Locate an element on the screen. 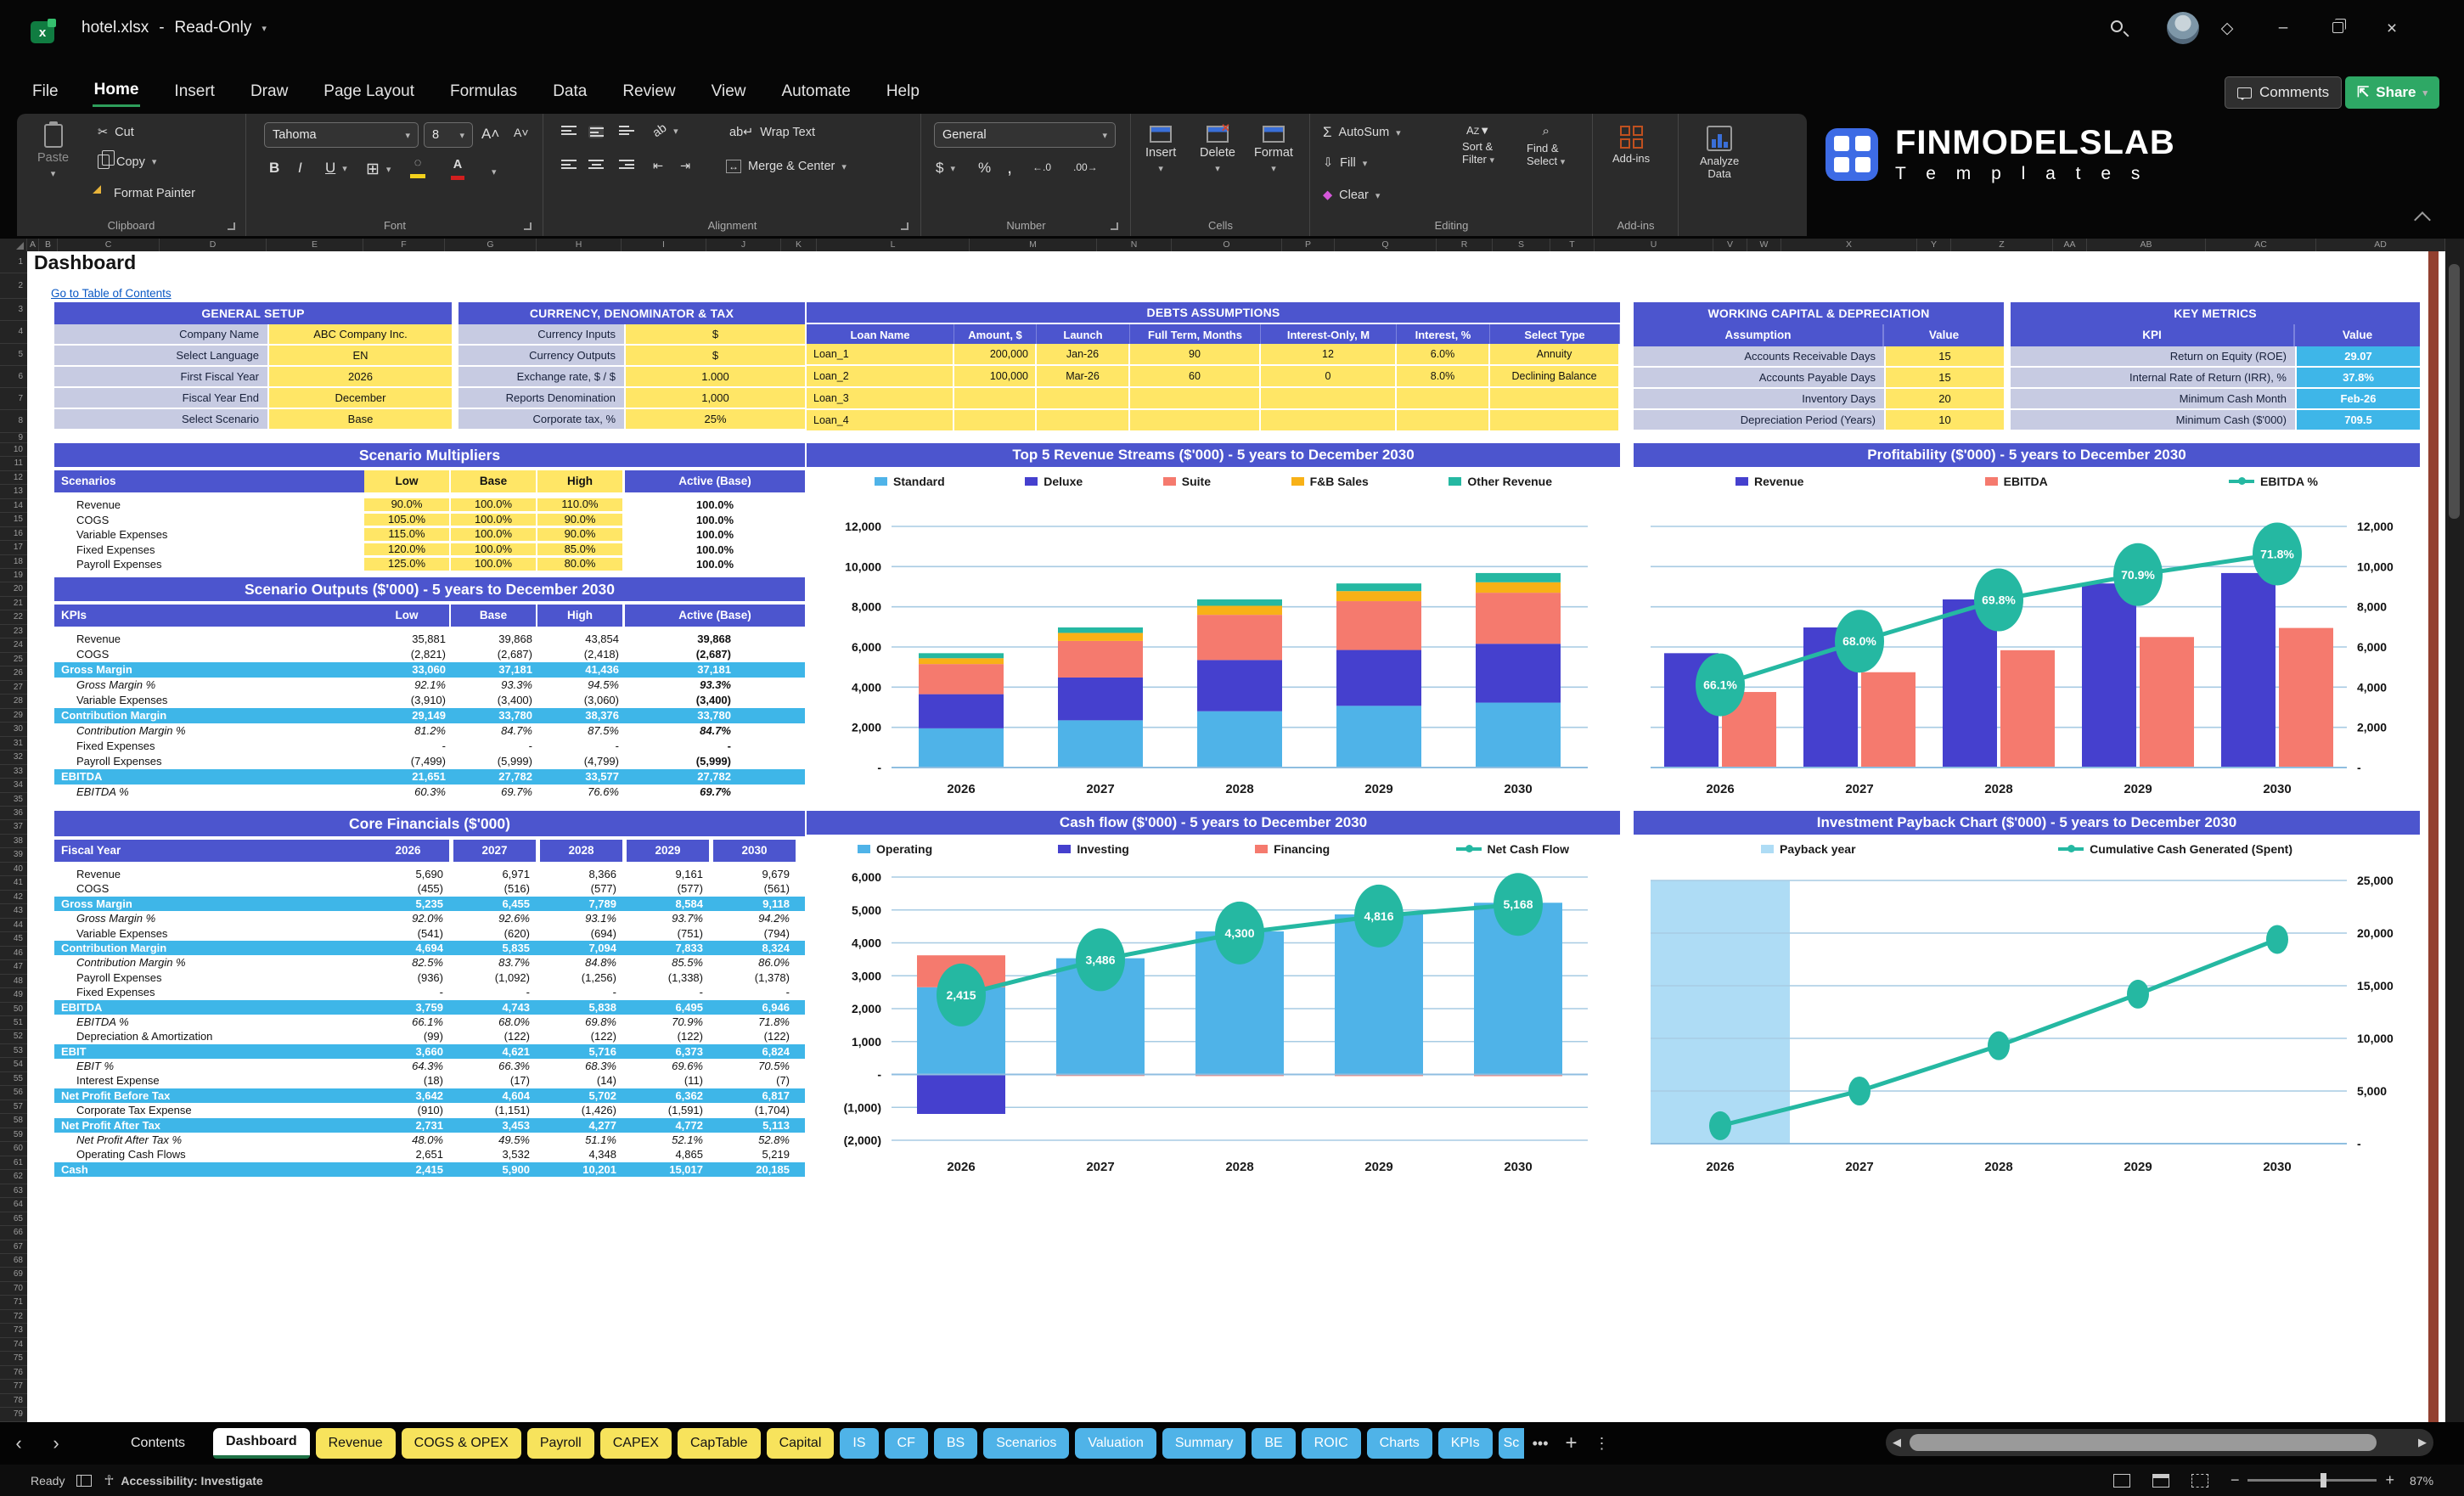  row-header-27: 27 is located at coordinates (13, 688).